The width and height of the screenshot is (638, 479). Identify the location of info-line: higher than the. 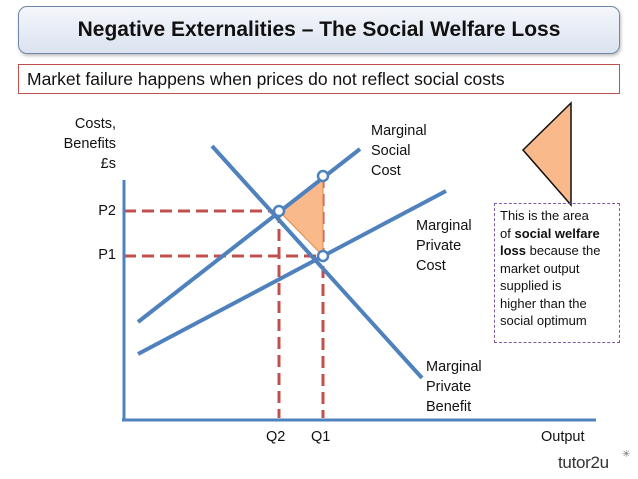
(543, 303).